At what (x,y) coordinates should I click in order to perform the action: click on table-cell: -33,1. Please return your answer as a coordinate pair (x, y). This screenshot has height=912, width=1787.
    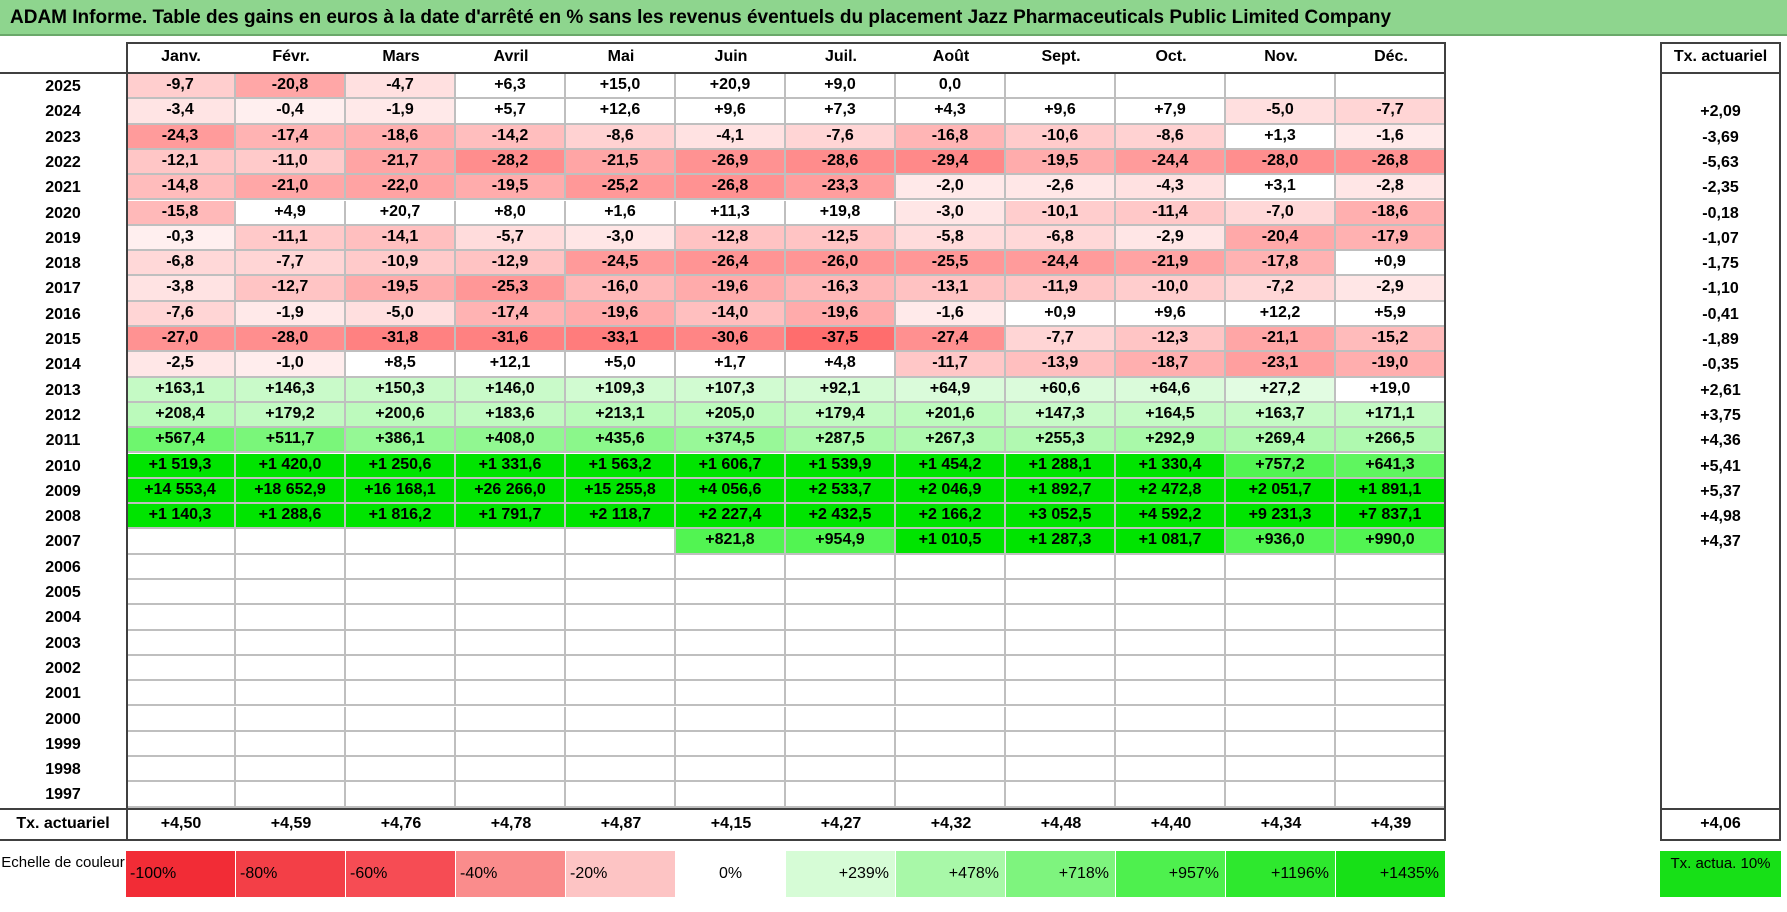
    Looking at the image, I should click on (621, 340).